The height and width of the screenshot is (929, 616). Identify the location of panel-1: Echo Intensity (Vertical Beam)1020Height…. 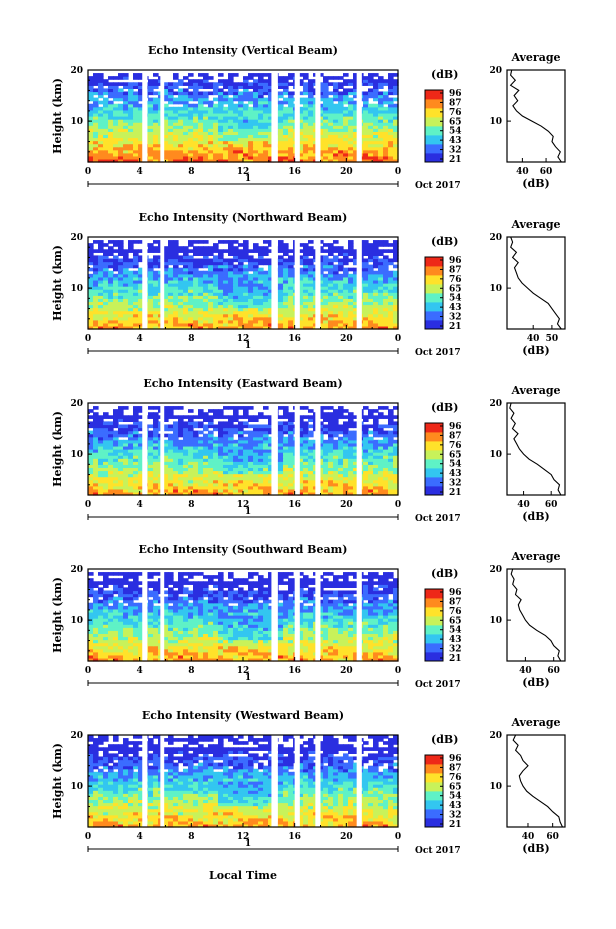
(308, 117).